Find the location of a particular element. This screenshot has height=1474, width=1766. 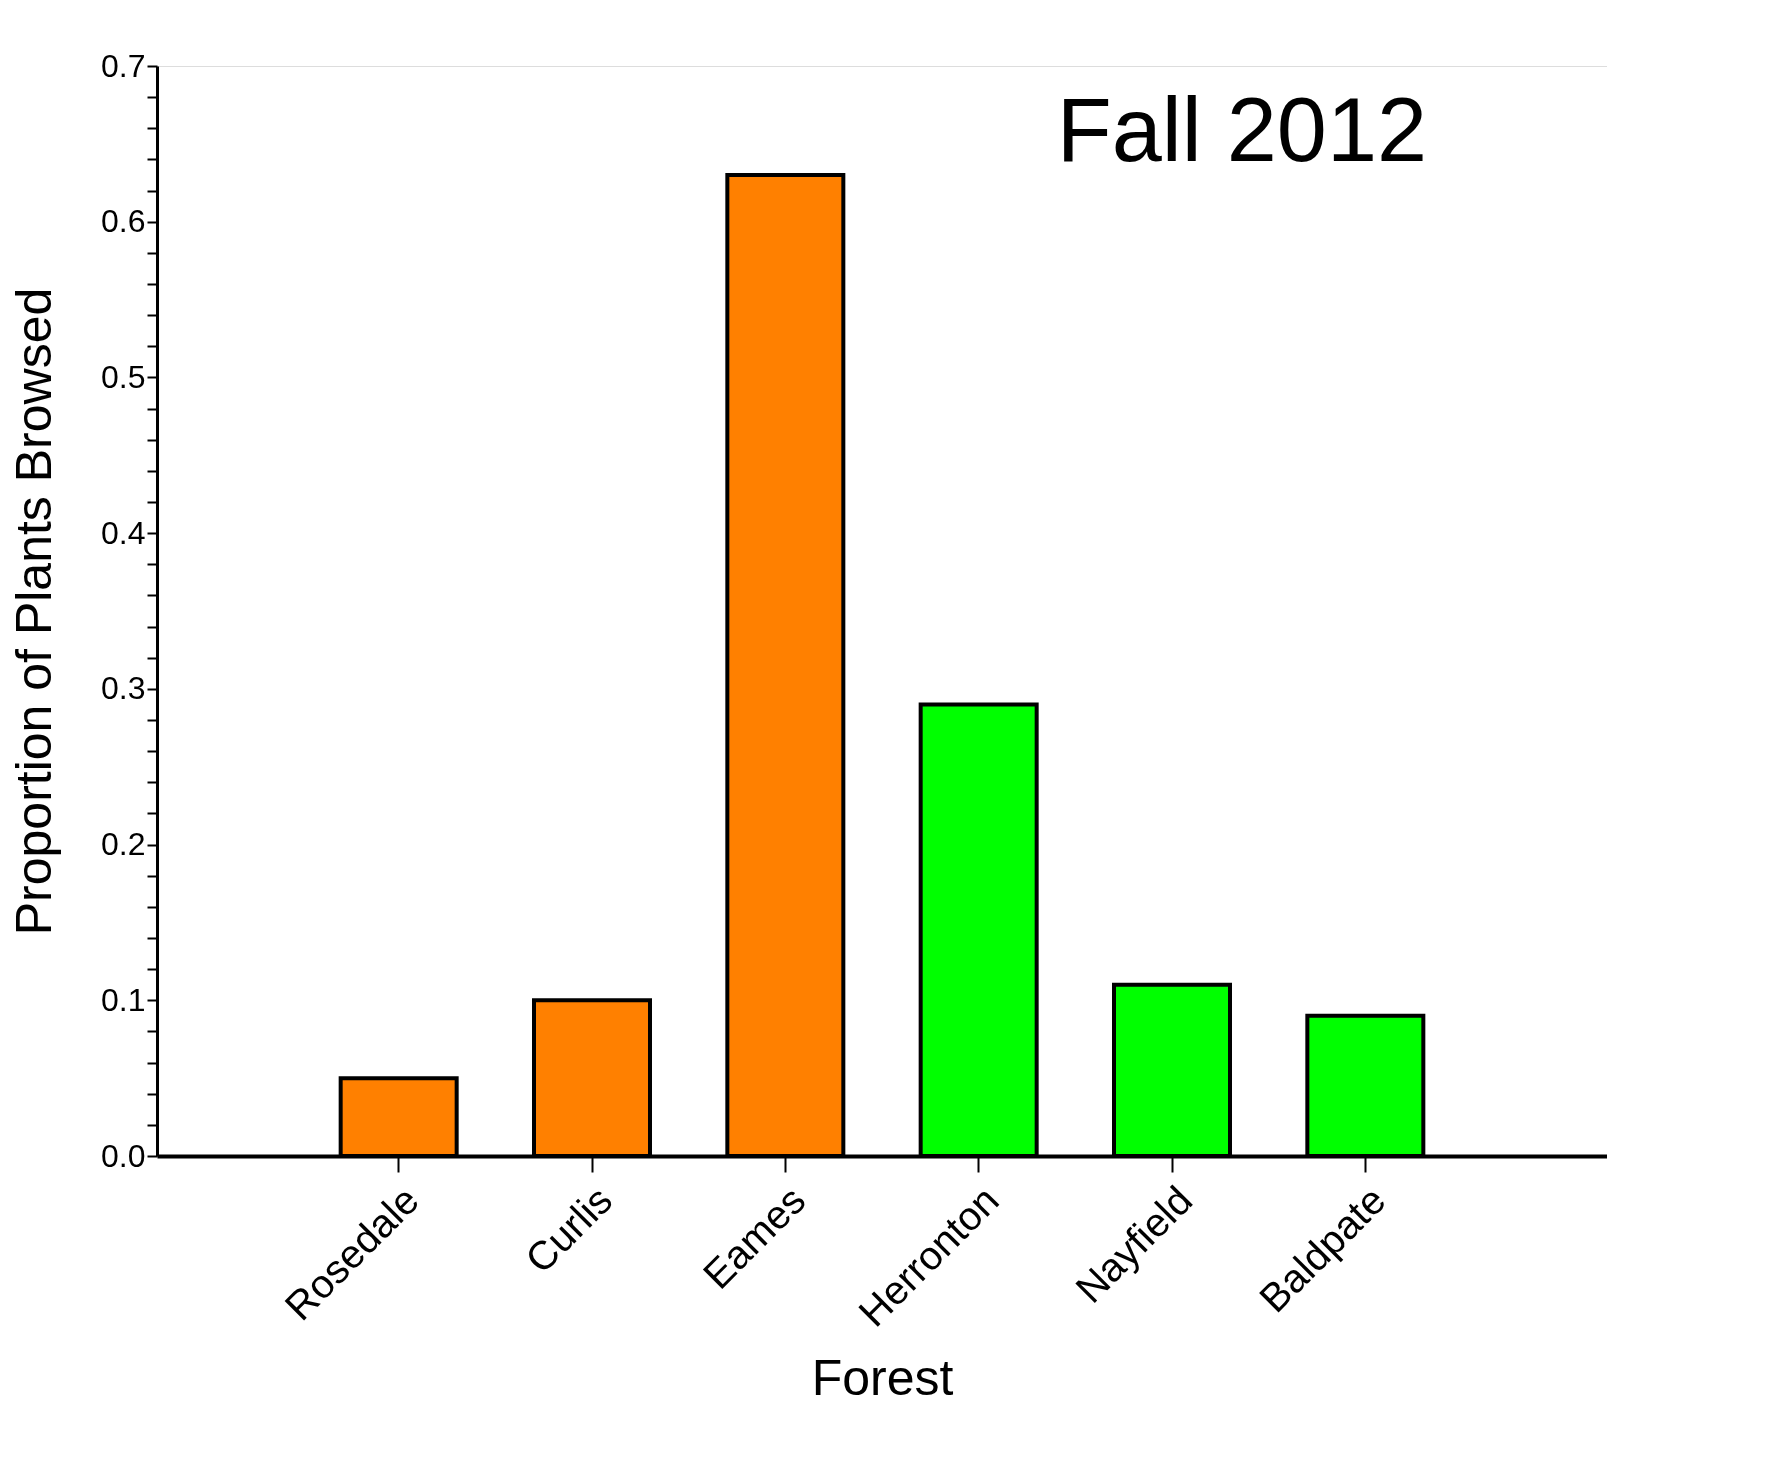

y-axis-title: Proportion of Plants Browsed is located at coordinates (34, 611).